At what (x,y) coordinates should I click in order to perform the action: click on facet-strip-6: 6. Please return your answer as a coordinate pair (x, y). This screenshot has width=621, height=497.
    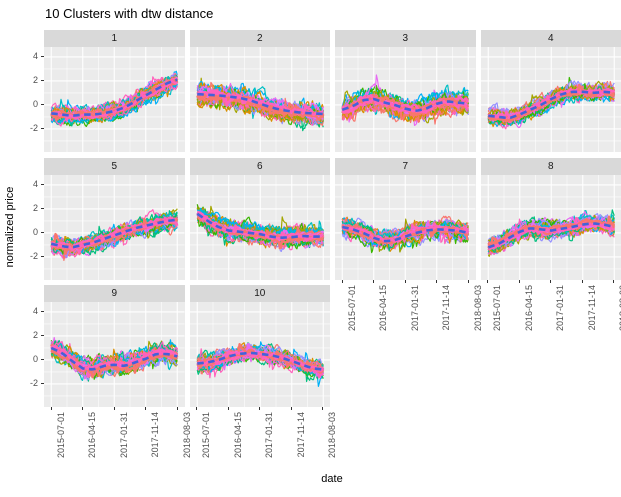
    Looking at the image, I should click on (259, 166).